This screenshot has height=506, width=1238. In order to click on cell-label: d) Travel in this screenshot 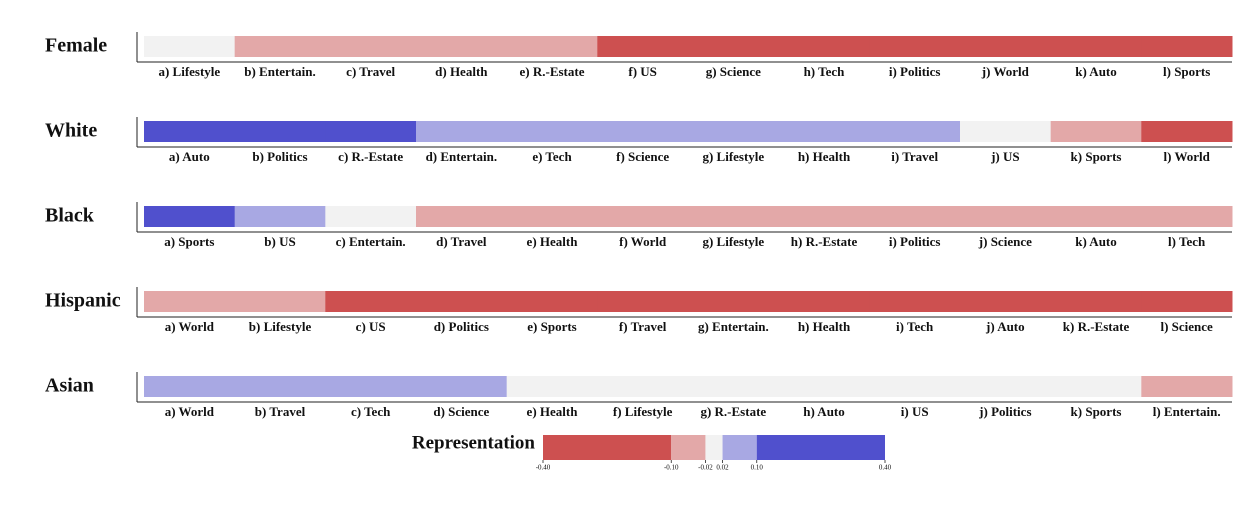, I will do `click(461, 241)`.